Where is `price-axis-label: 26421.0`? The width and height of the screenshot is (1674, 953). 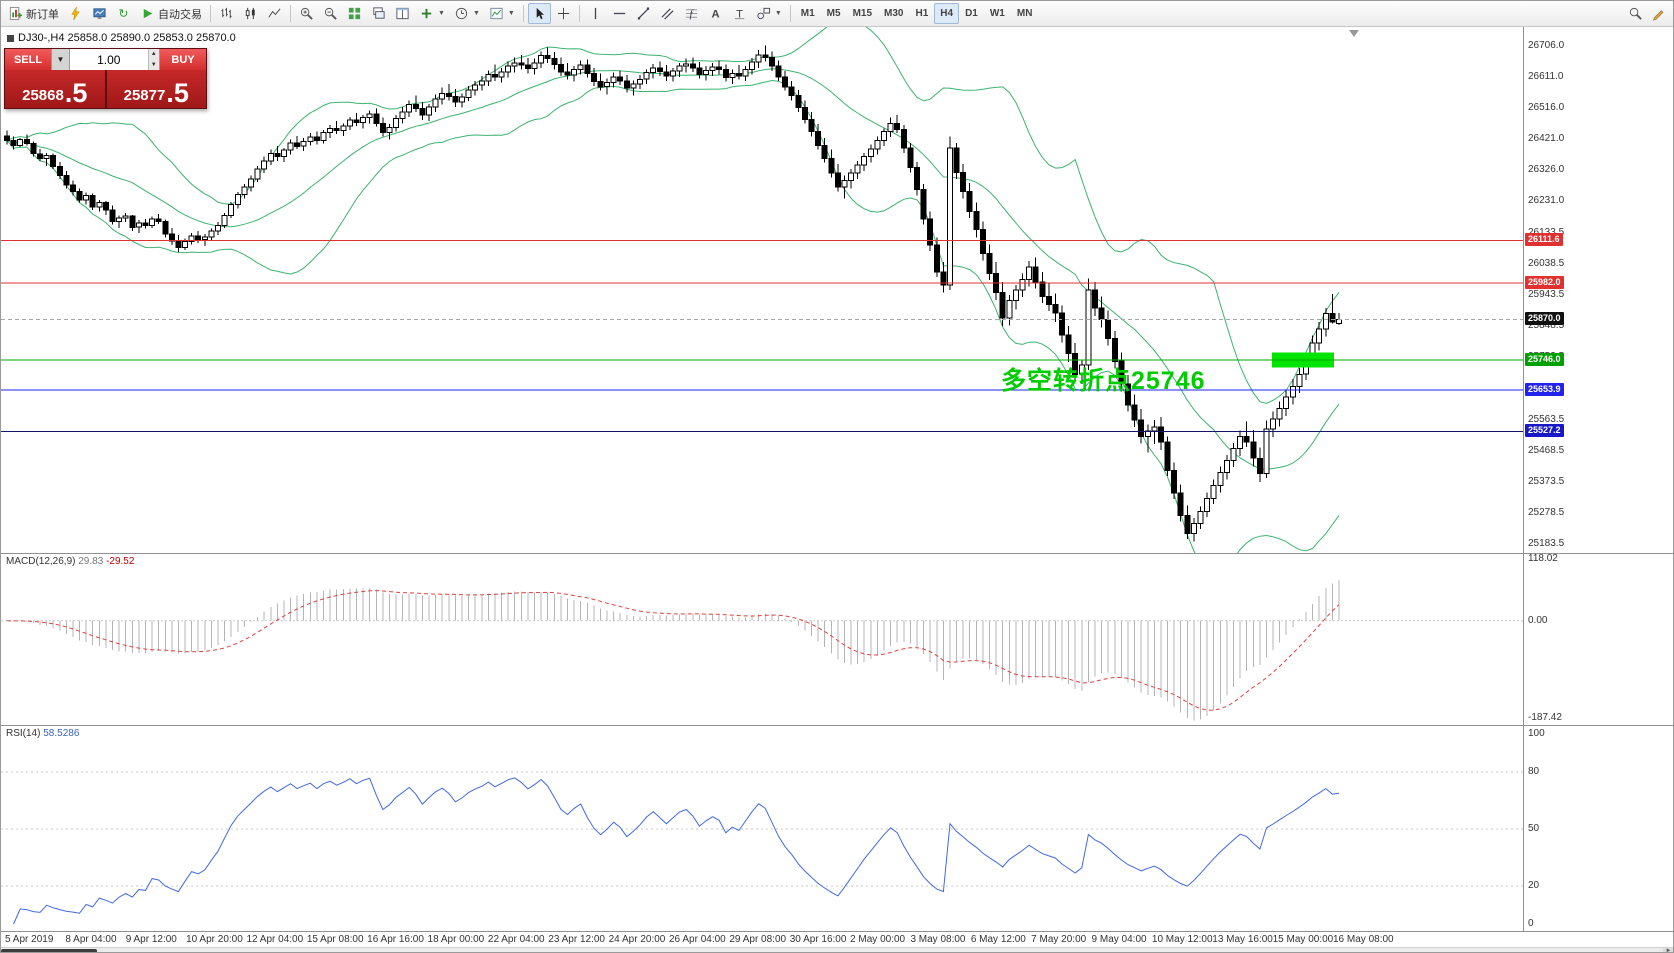 price-axis-label: 26421.0 is located at coordinates (1546, 139).